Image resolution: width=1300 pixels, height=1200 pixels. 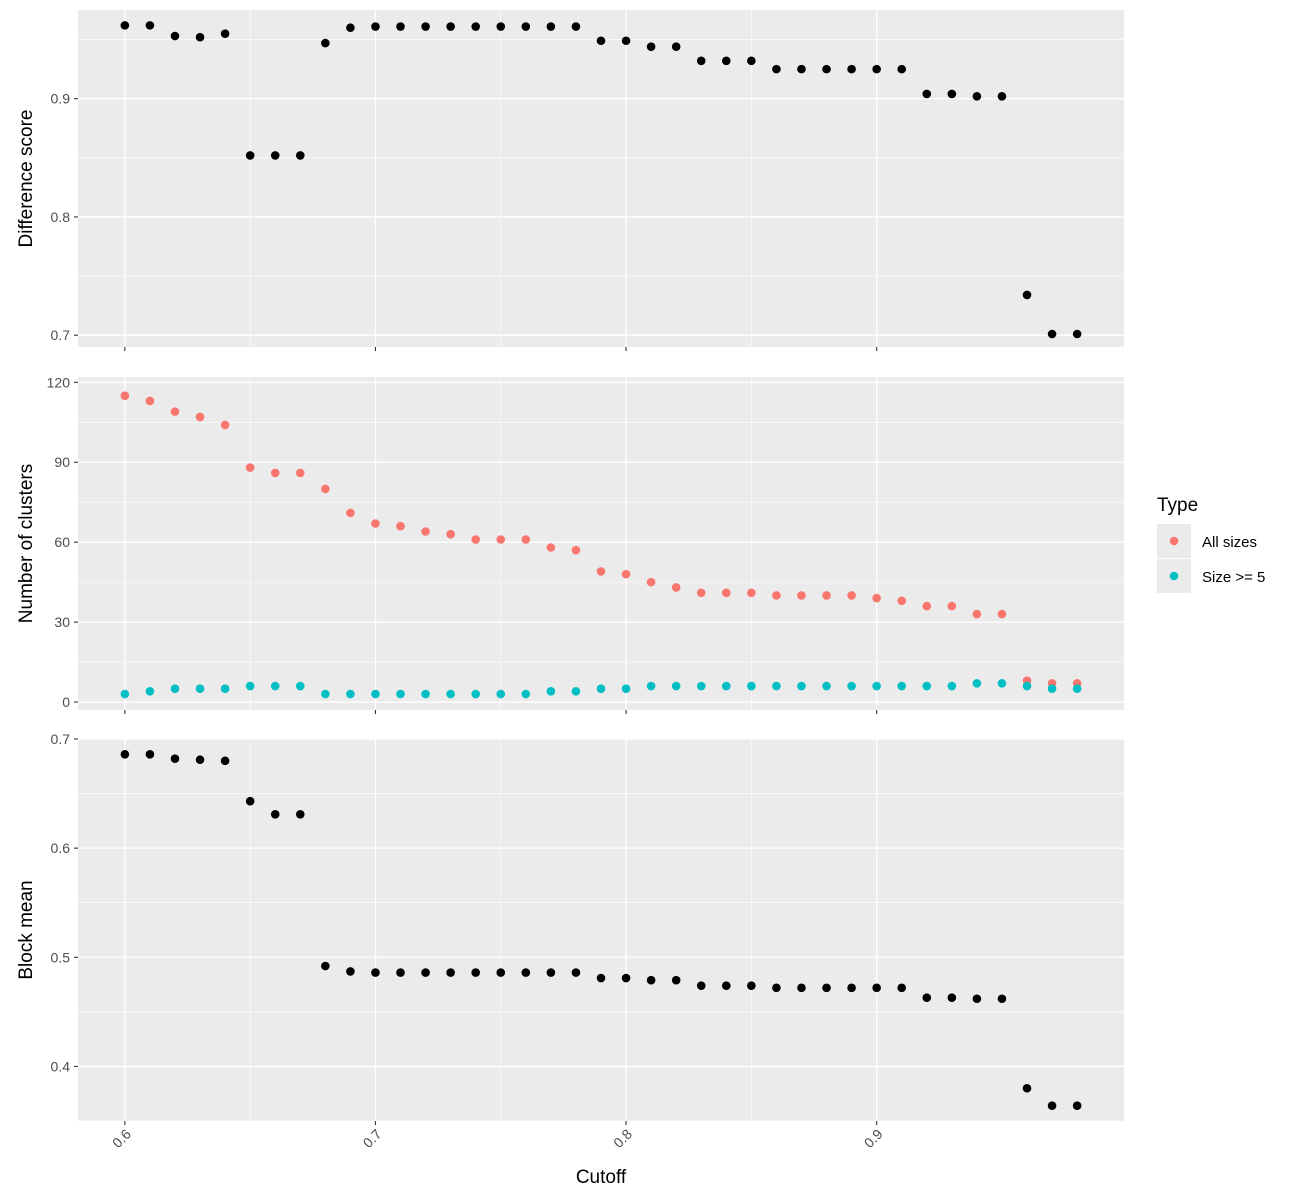 What do you see at coordinates (61, 848) in the screenshot?
I see `y-tick-label: 0.6` at bounding box center [61, 848].